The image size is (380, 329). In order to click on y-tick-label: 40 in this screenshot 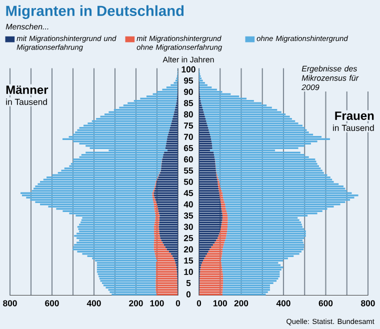, I will do `click(188, 204)`.